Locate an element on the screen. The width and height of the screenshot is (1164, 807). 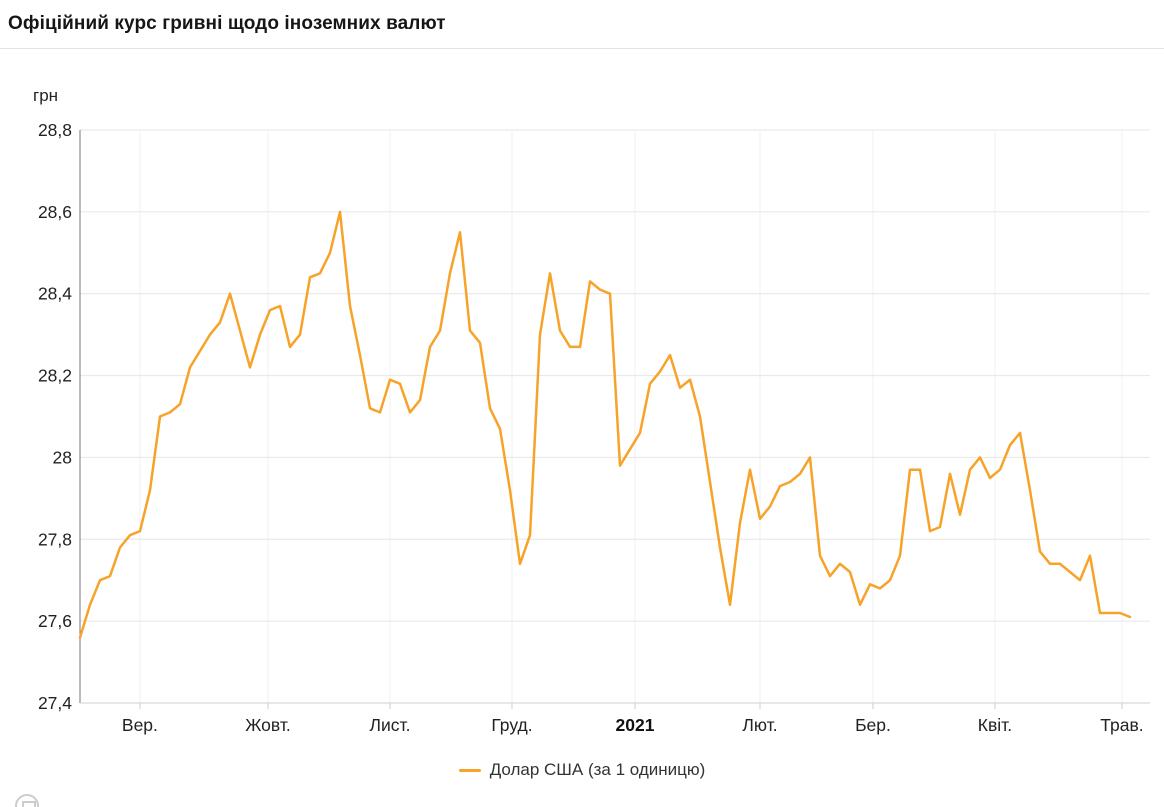
y-tick-label: 28,4 is located at coordinates (55, 294).